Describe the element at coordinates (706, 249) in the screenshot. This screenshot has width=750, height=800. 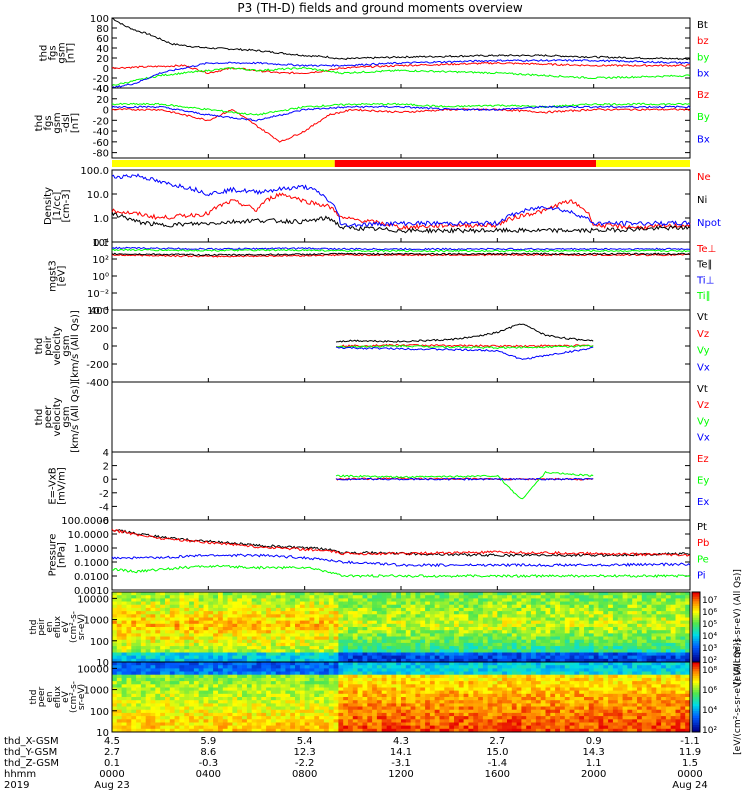
I see `legend-entry-Te⊥: Te⊥` at that location.